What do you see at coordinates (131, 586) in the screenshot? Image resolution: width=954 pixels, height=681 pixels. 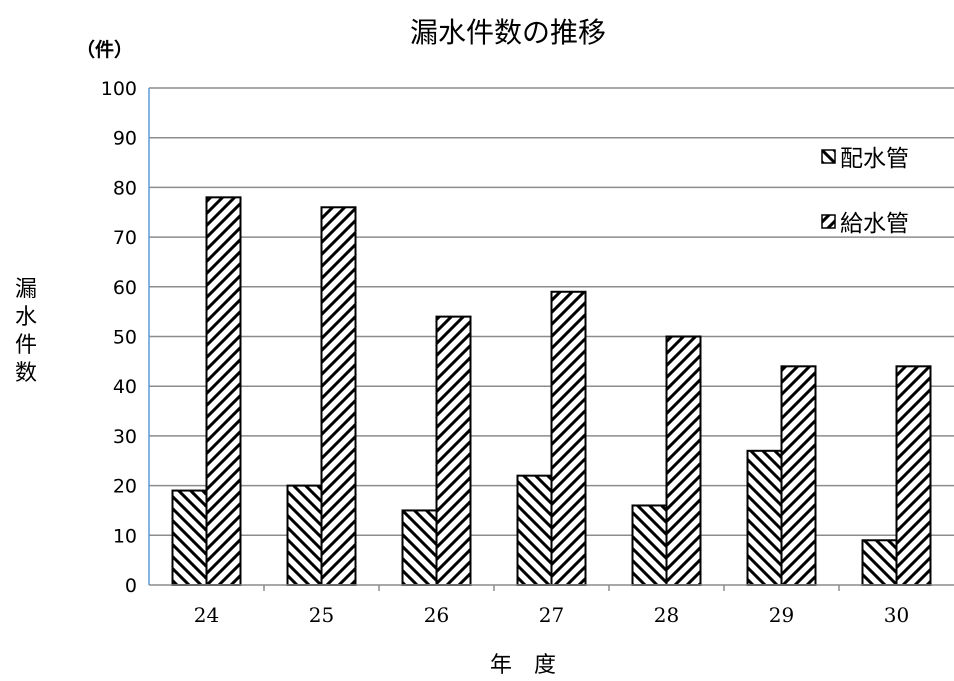 I see `y-tick-label: 0` at bounding box center [131, 586].